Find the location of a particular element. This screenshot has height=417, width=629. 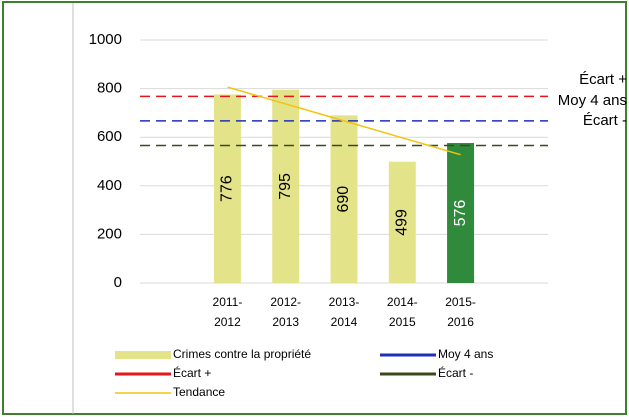

legend-label: Tendance is located at coordinates (199, 392).